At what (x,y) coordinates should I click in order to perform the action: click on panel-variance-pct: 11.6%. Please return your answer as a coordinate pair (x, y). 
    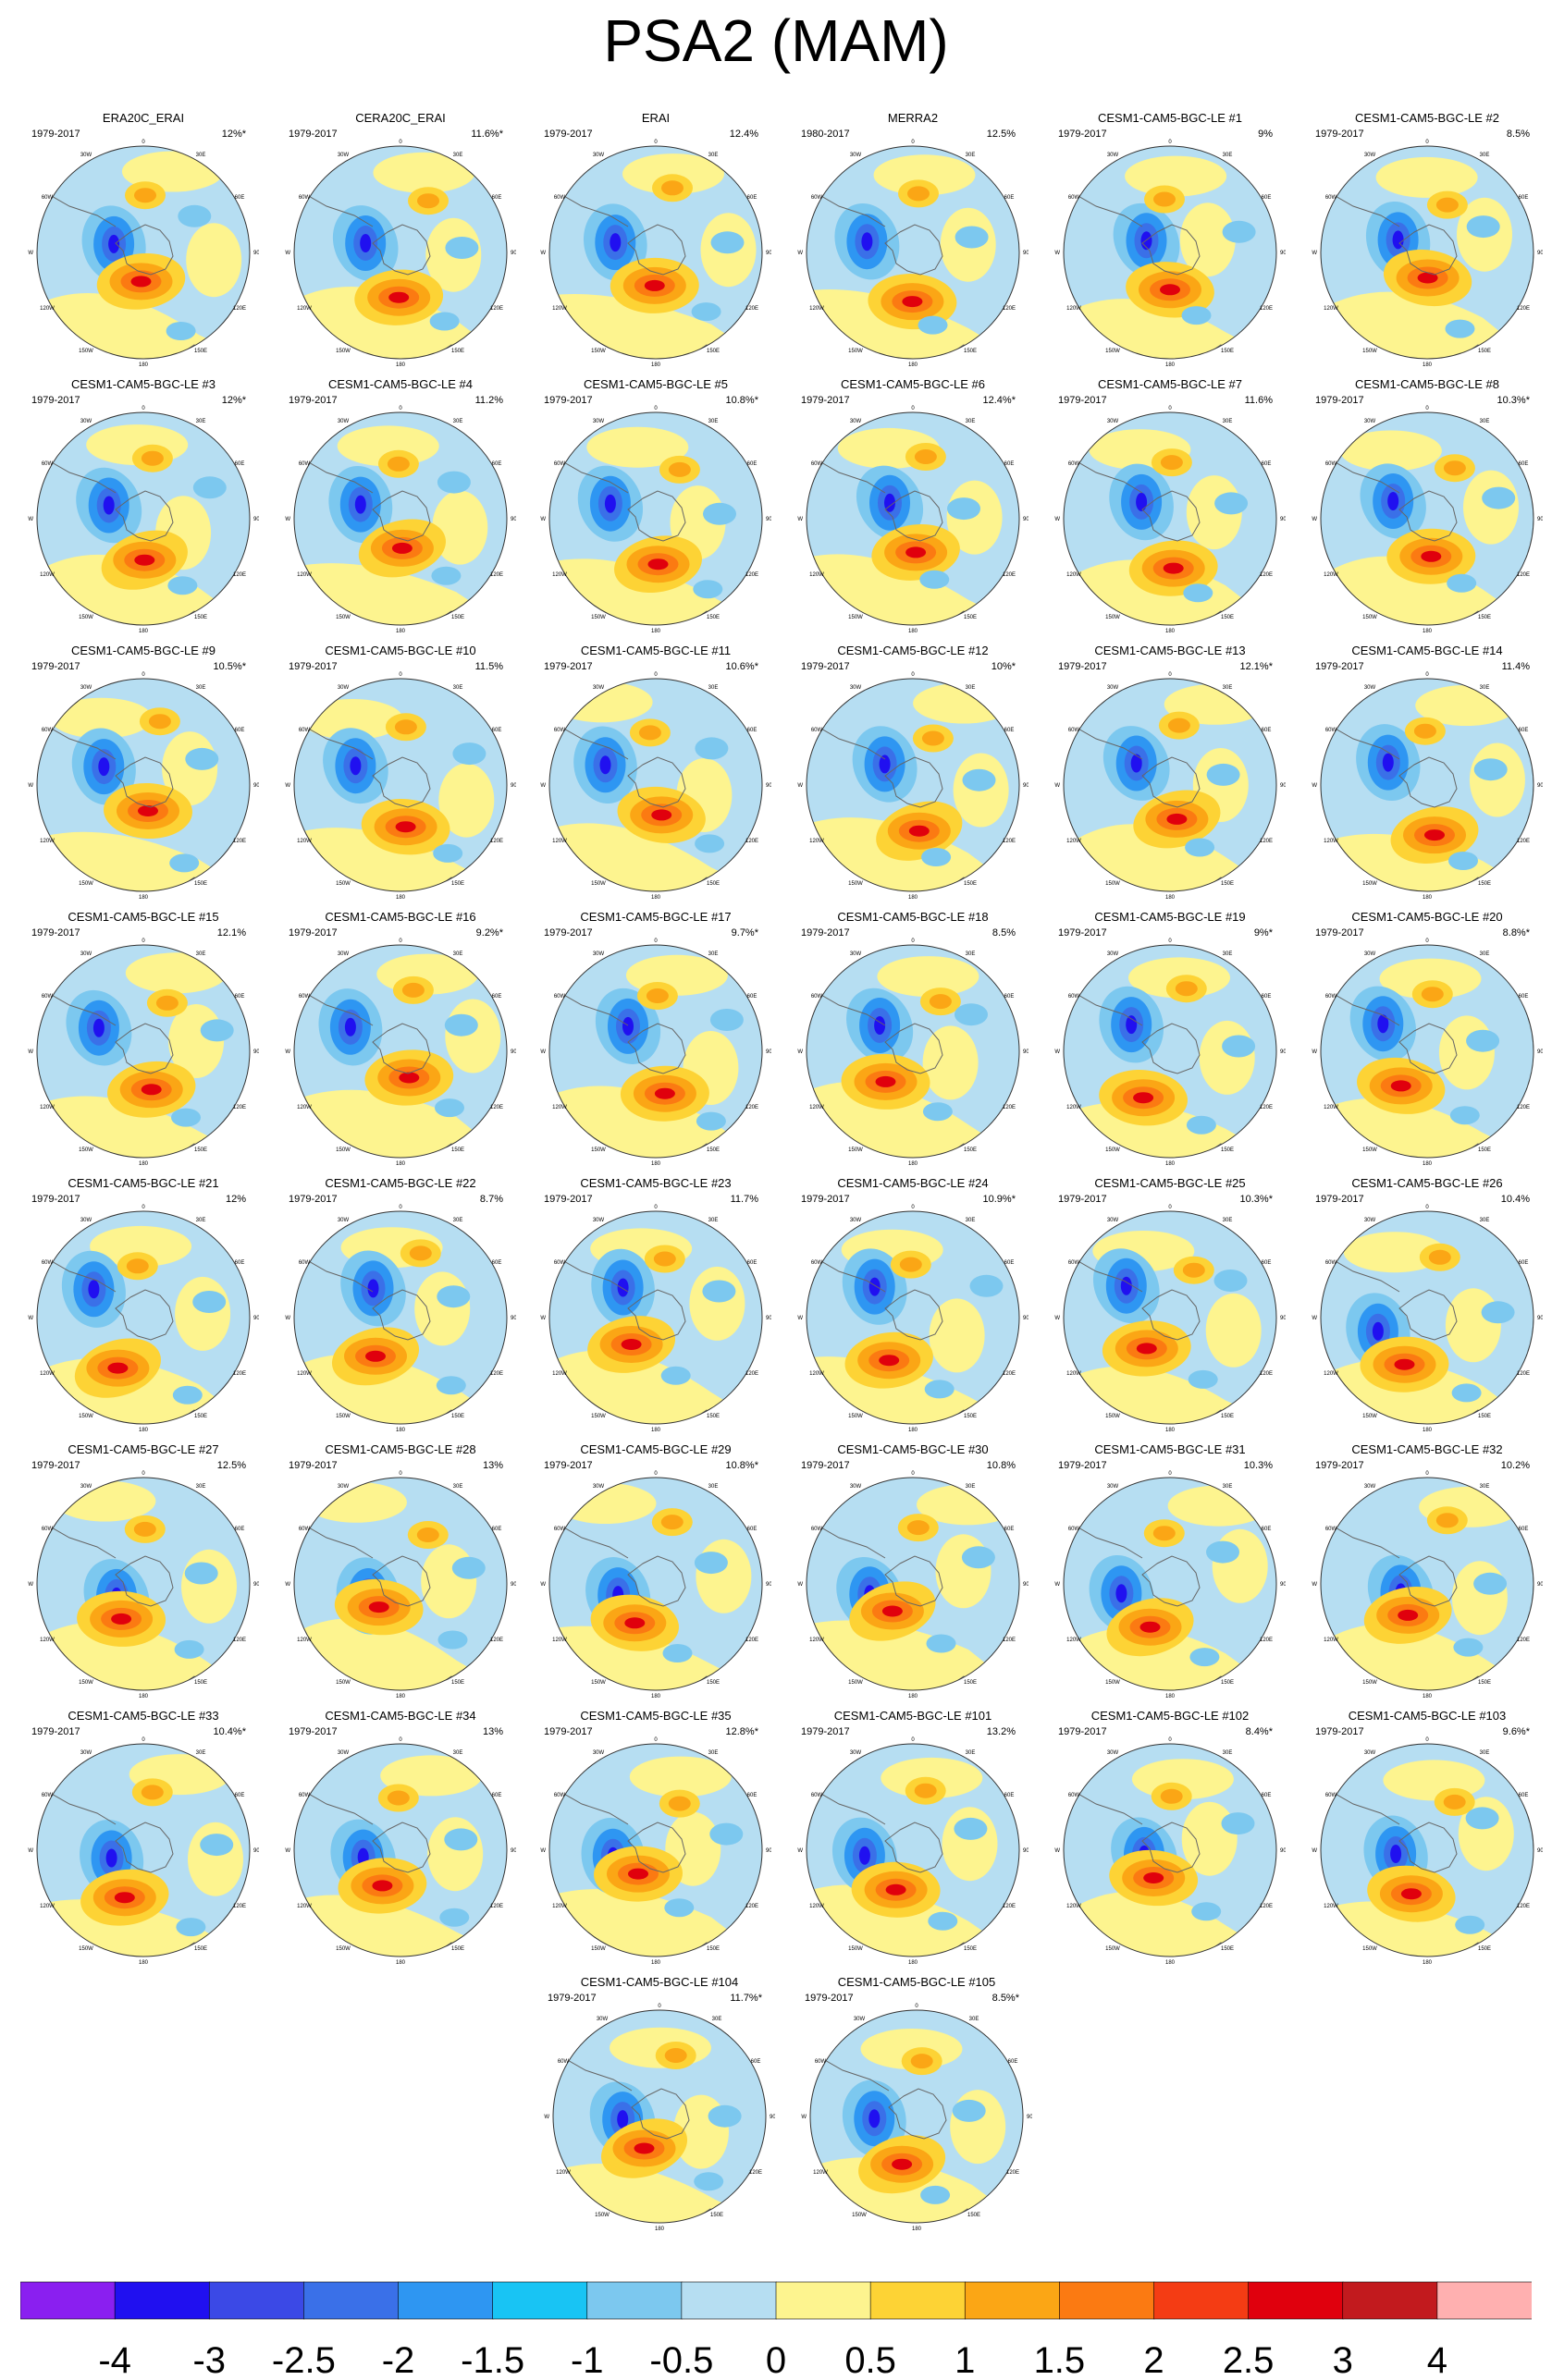
    Looking at the image, I should click on (1258, 400).